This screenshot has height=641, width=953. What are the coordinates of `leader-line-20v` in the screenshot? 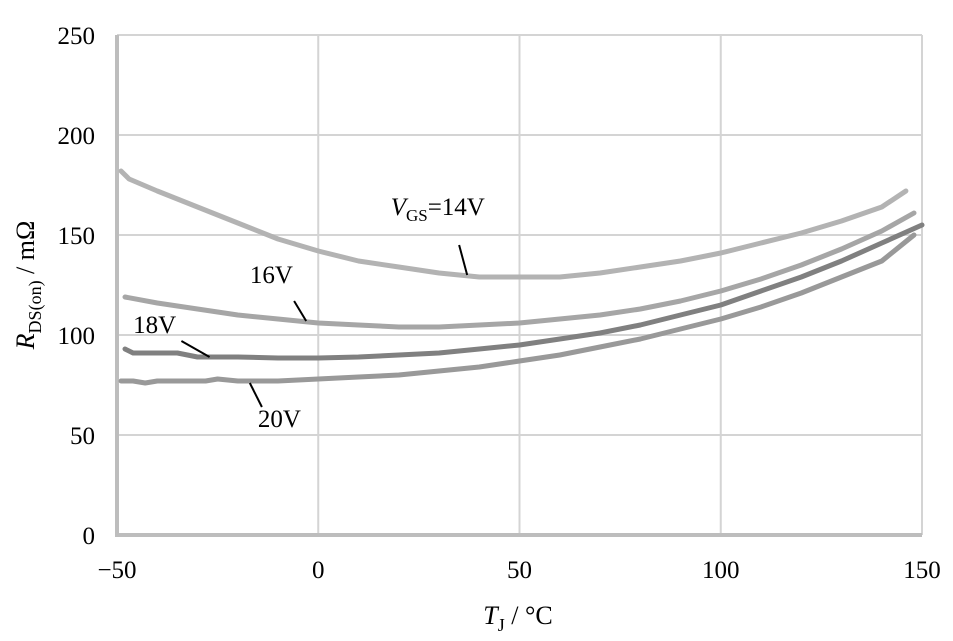 It's located at (255, 395).